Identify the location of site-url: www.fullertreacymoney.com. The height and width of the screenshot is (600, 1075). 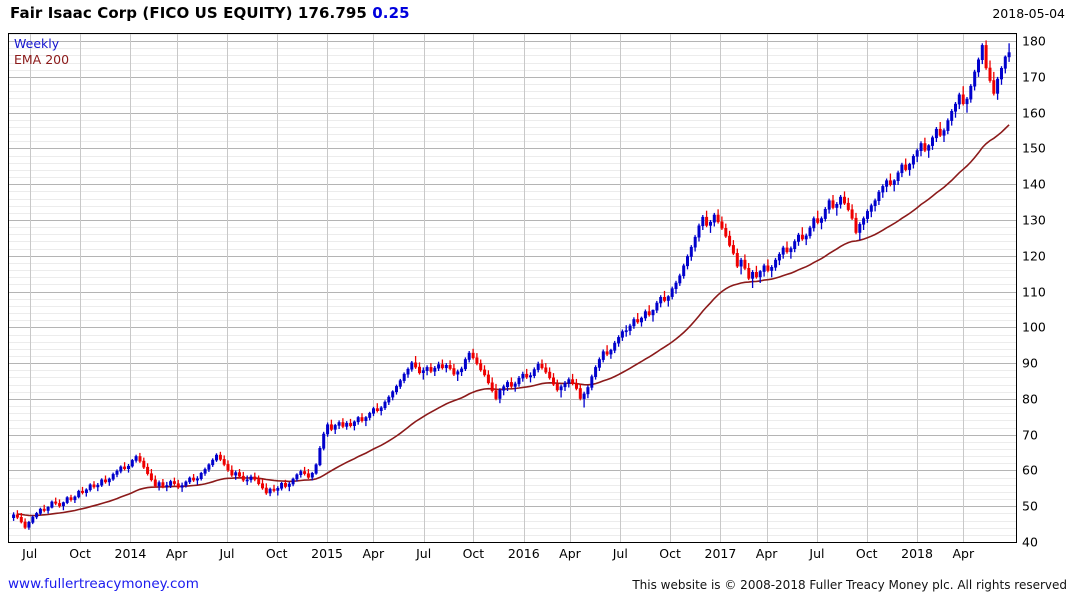
(103, 584).